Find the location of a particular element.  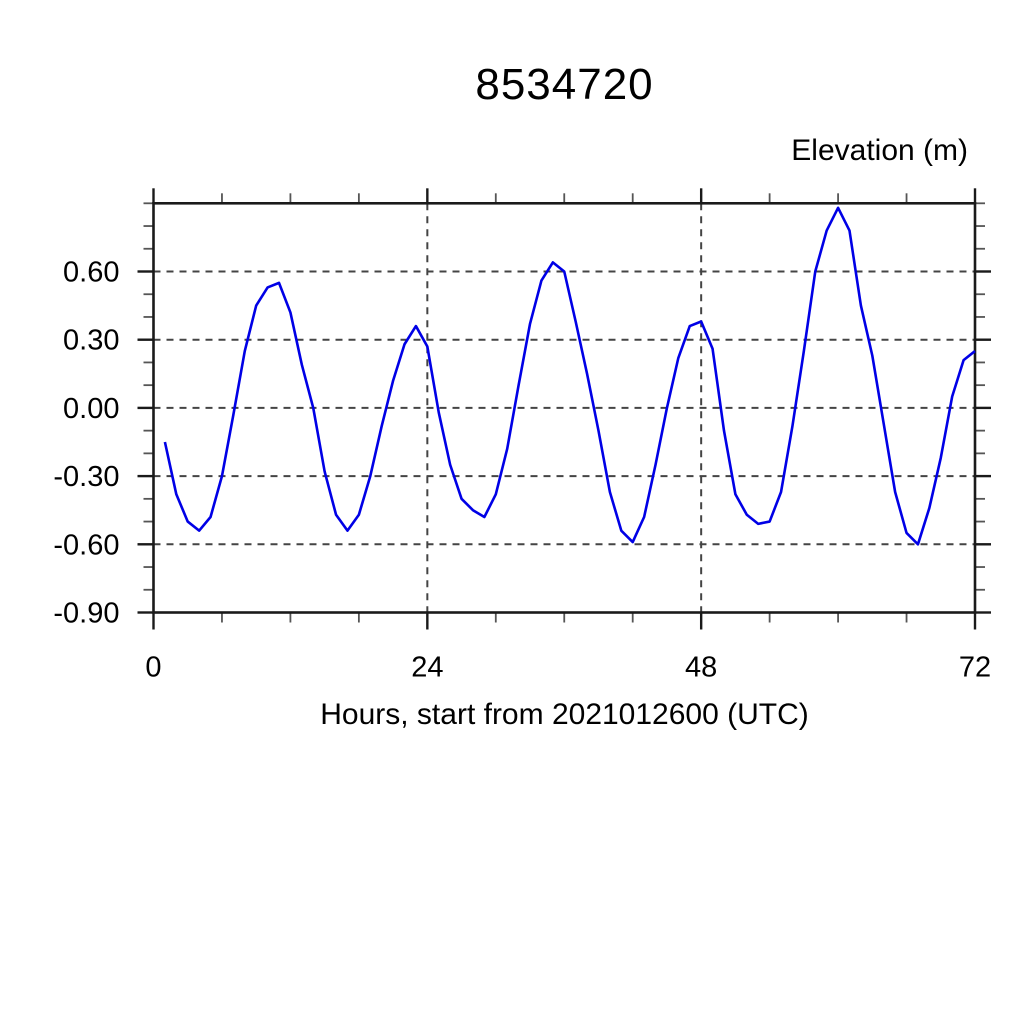

y-tick-label: -0.60 is located at coordinates (86, 545).